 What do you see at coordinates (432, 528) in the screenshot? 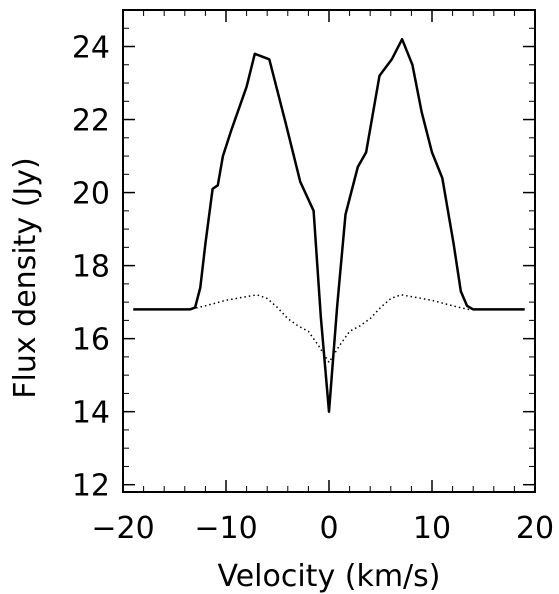
I see `x-tick-label: 10` at bounding box center [432, 528].